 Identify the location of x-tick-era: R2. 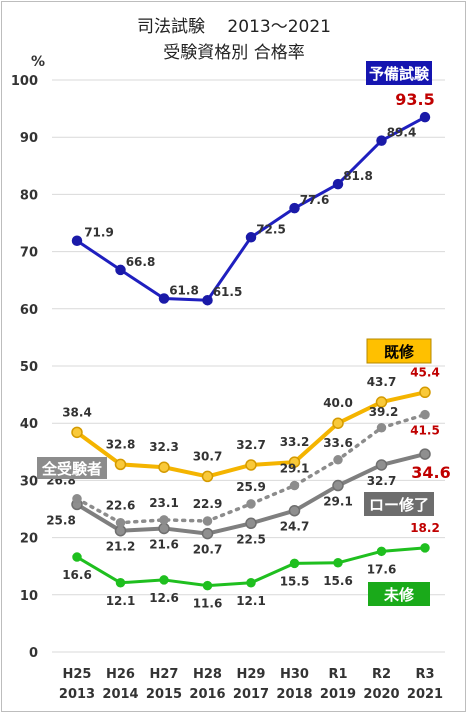
(381, 674).